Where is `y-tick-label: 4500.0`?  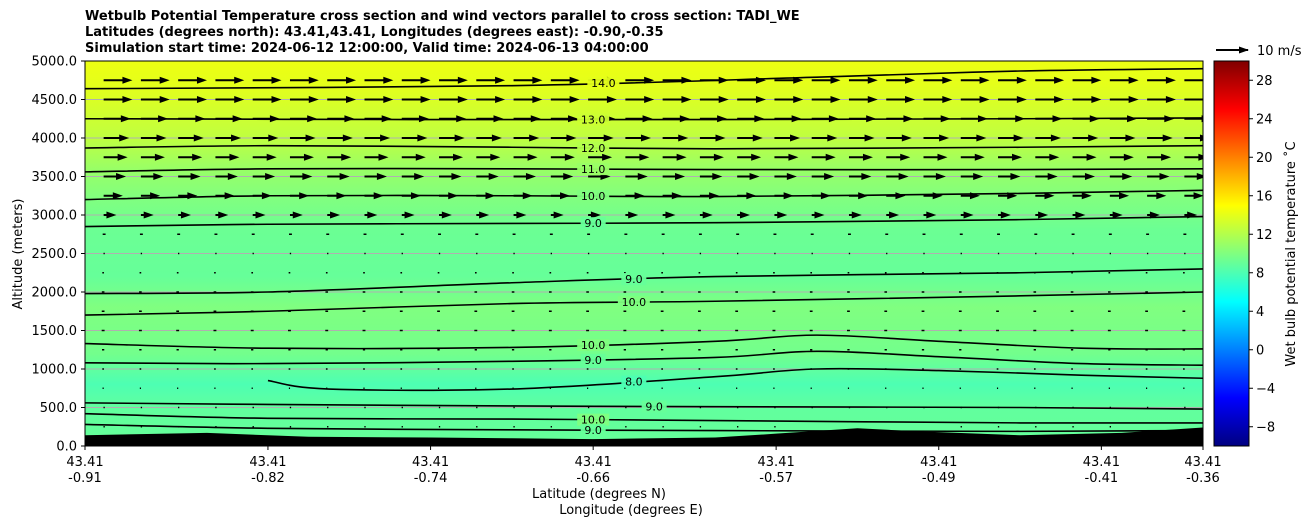
y-tick-label: 4500.0 is located at coordinates (55, 100).